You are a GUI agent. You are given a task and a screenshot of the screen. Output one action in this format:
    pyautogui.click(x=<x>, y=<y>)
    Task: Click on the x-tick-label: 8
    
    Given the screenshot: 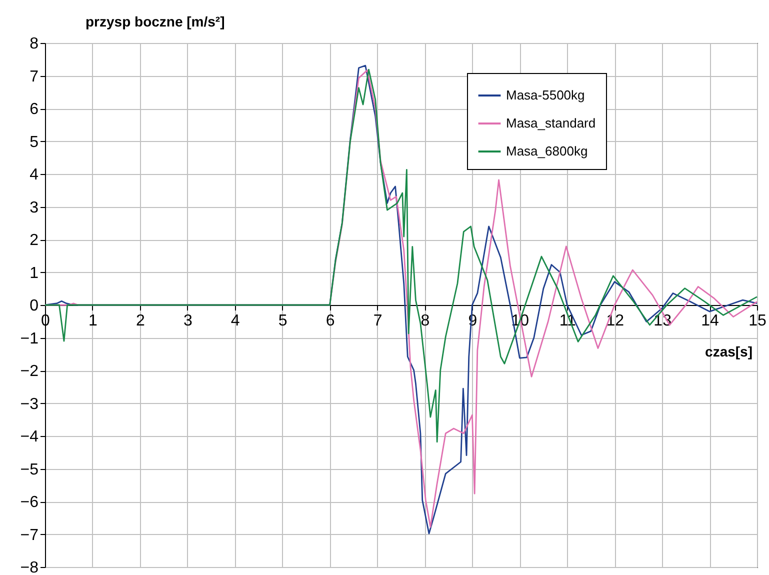 What is the action you would take?
    pyautogui.click(x=425, y=321)
    